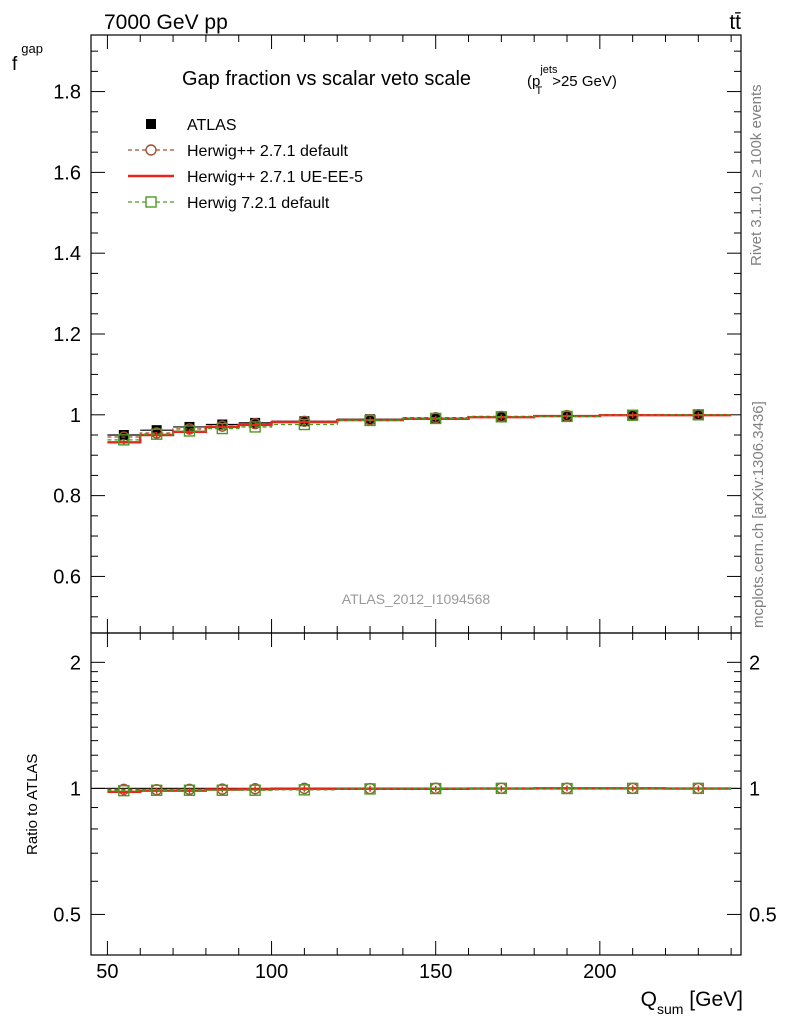 This screenshot has width=786, height=1024. Describe the element at coordinates (275, 177) in the screenshot. I see `legend-label: Herwig++ 2.7.1 UE-EE-5` at that location.